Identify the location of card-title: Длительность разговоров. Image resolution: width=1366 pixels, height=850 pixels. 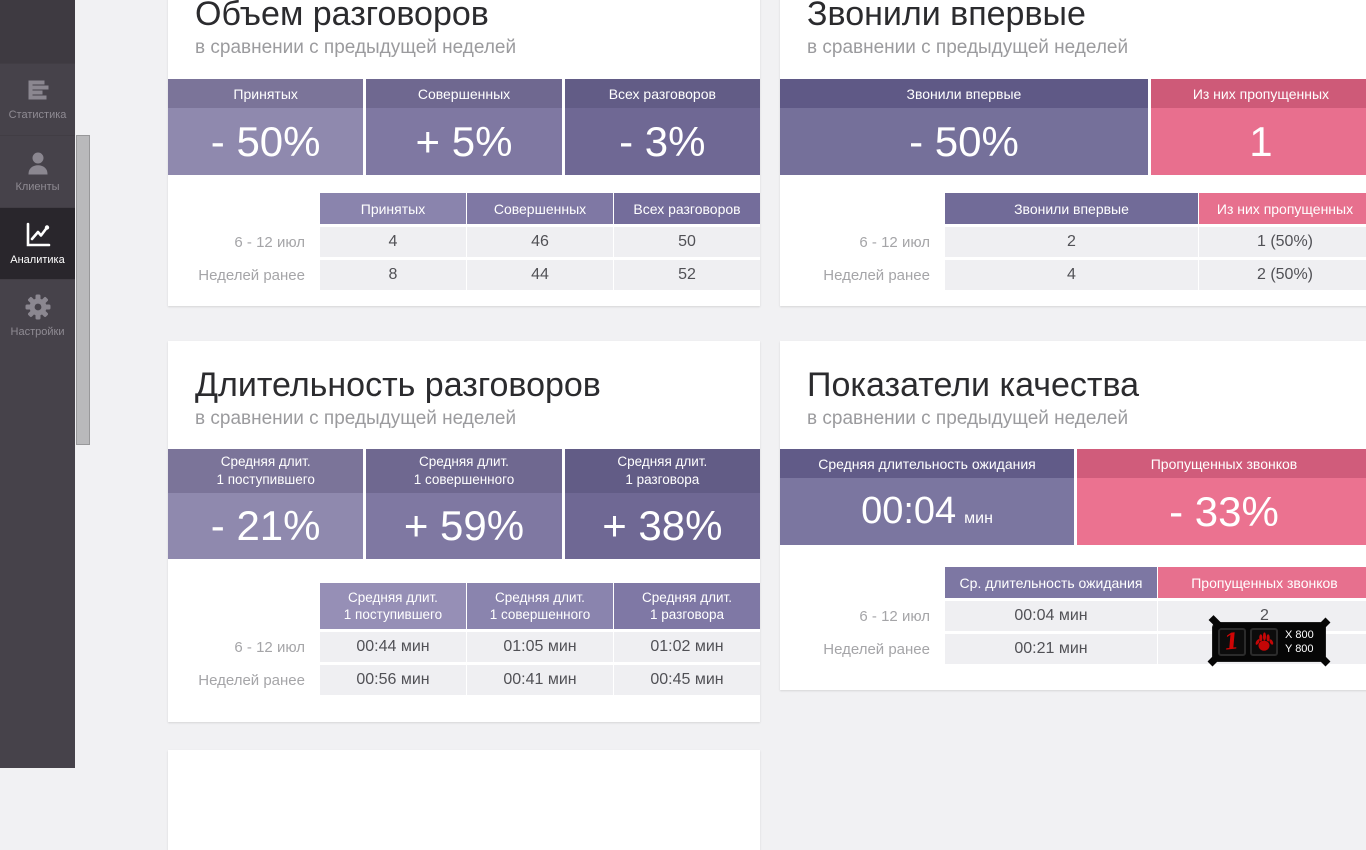
(464, 385).